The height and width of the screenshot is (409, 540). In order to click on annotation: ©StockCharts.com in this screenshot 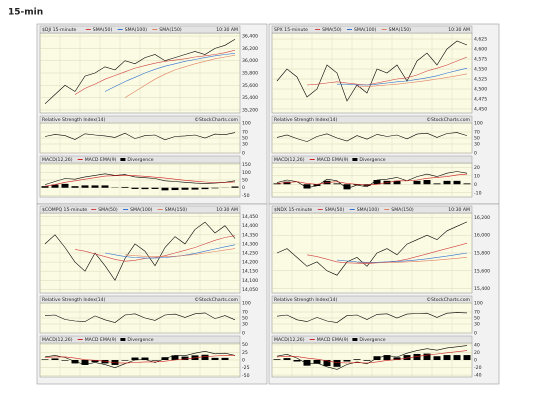, I will do `click(448, 119)`.